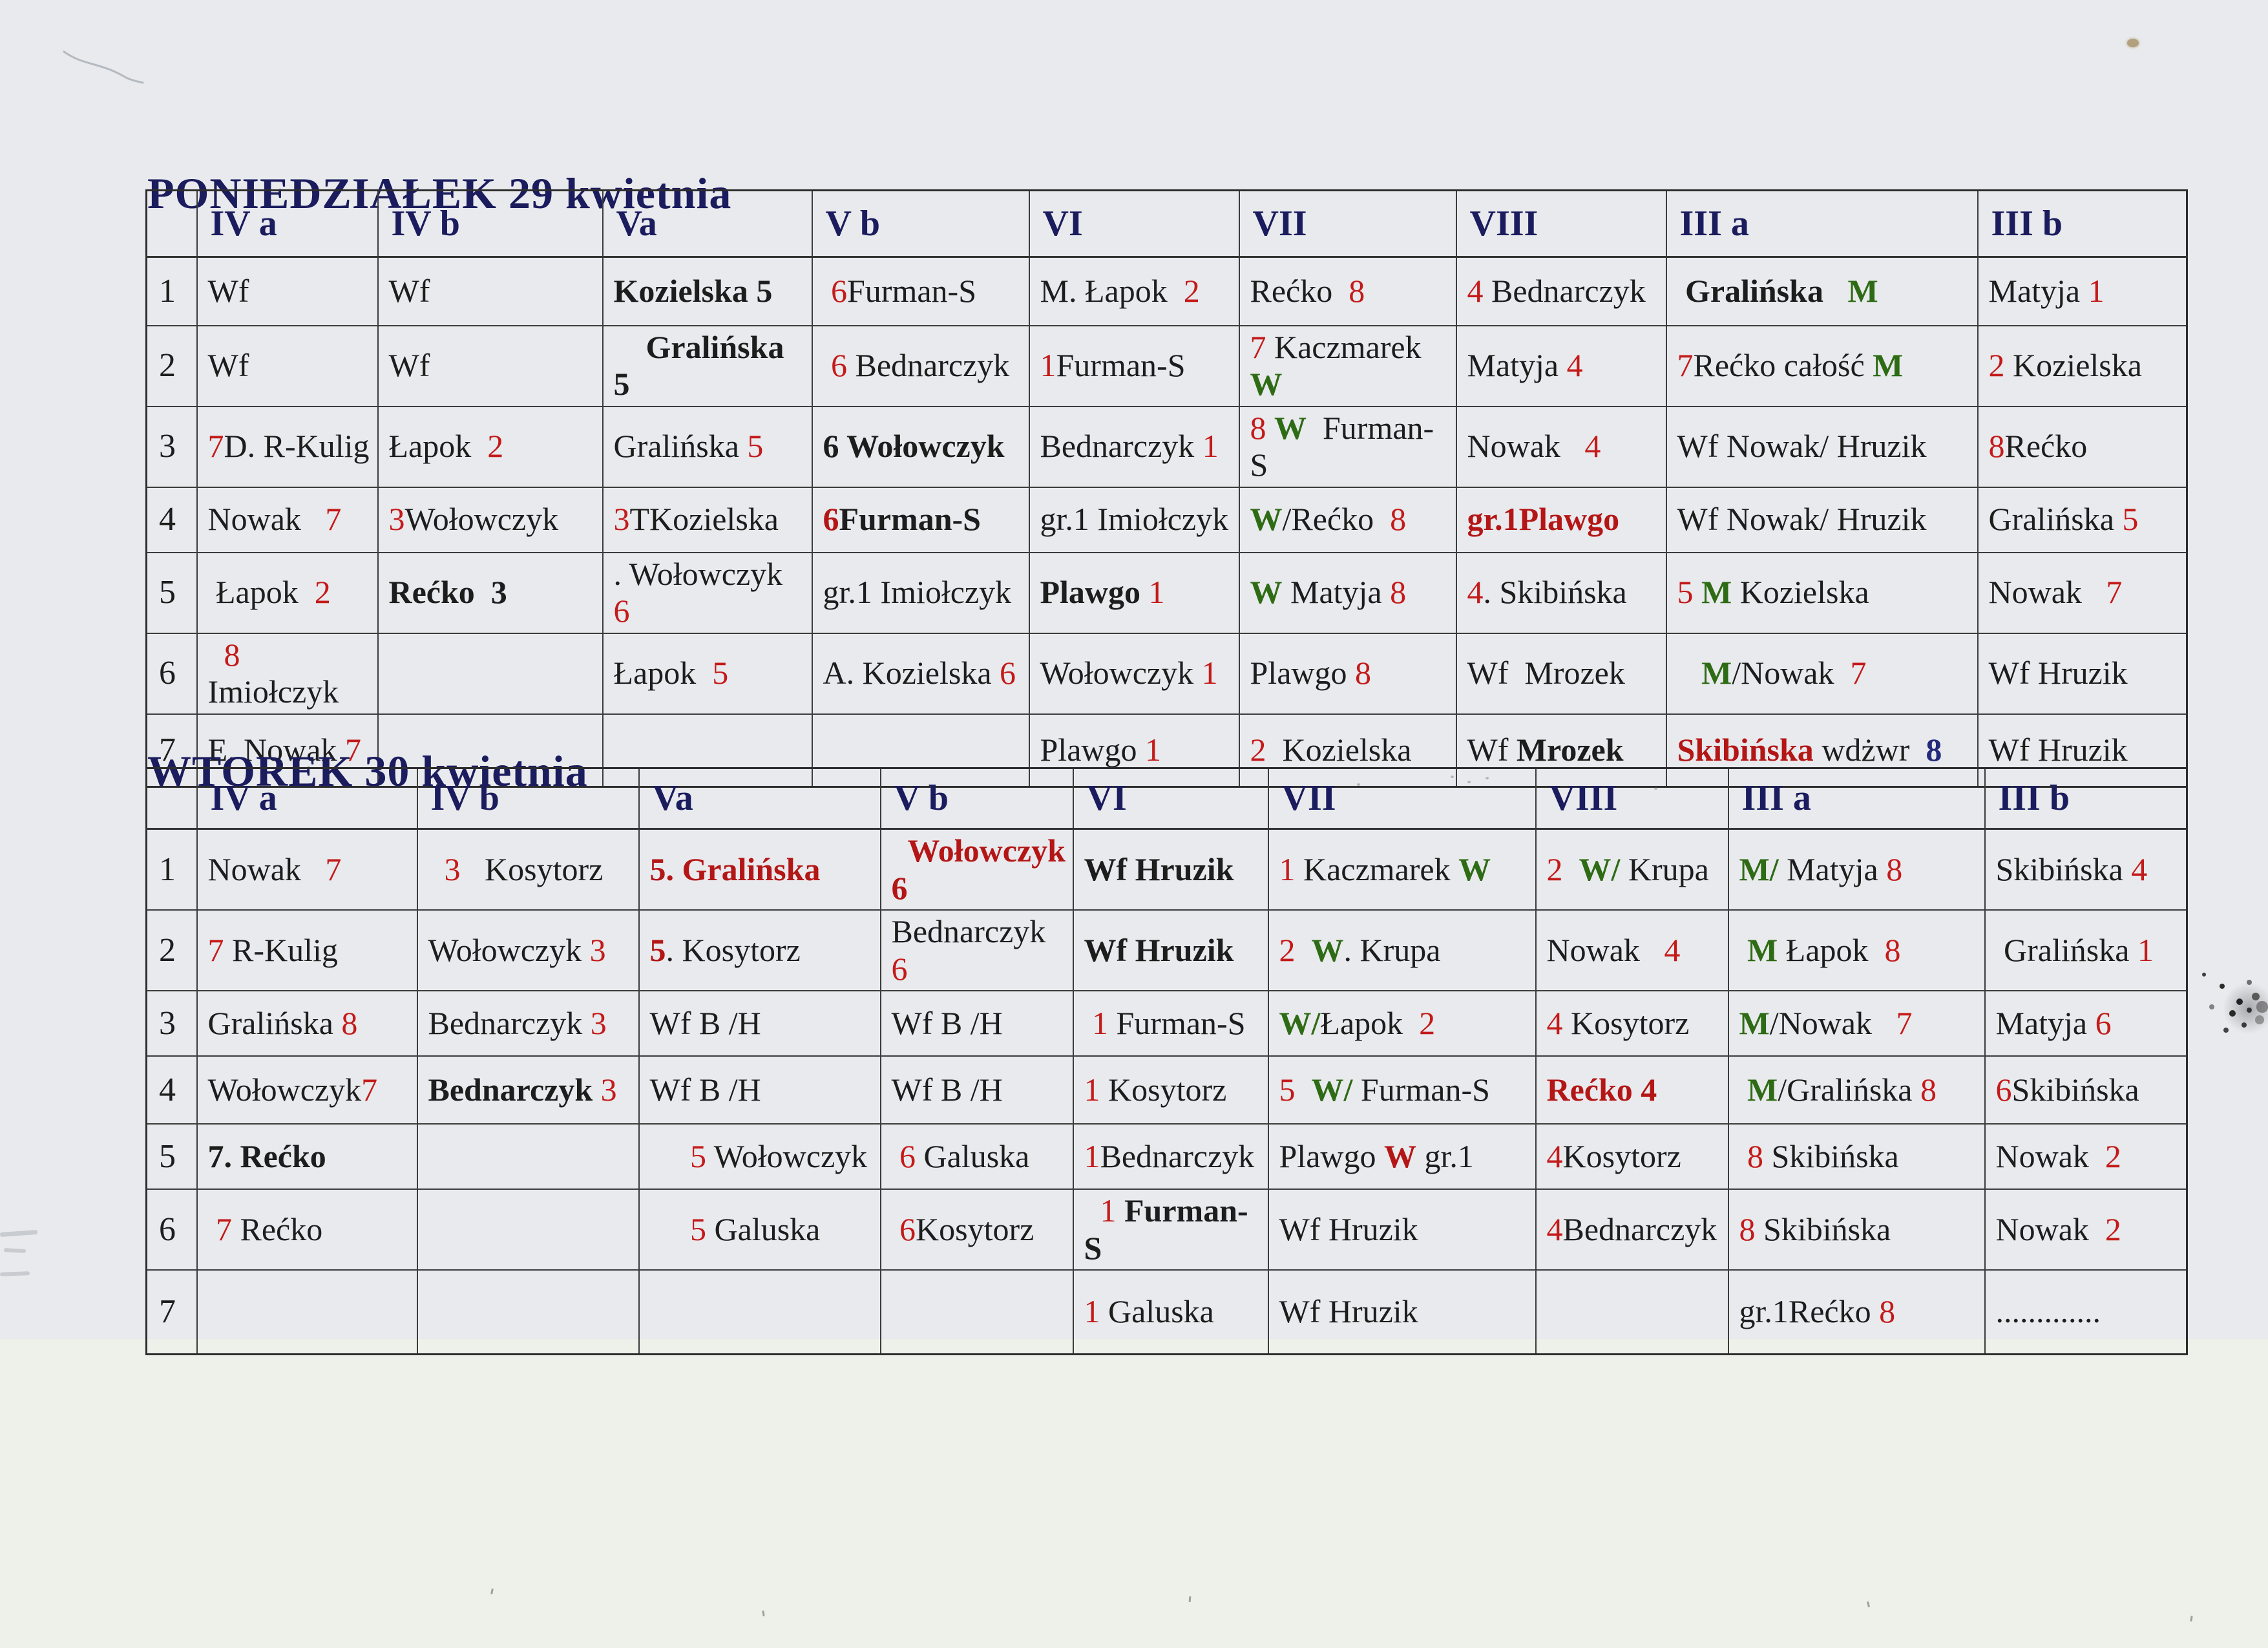 Image resolution: width=2268 pixels, height=1648 pixels. I want to click on cell-text-segment: . Skibińska, so click(1555, 592).